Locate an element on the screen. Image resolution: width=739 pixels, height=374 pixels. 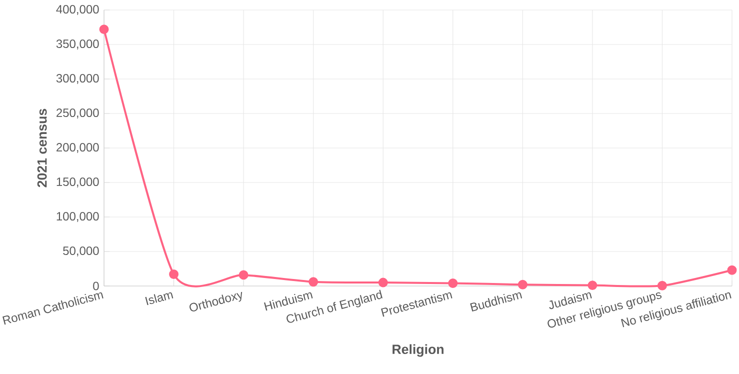
y-tick-label: 200,000 is located at coordinates (77, 148).